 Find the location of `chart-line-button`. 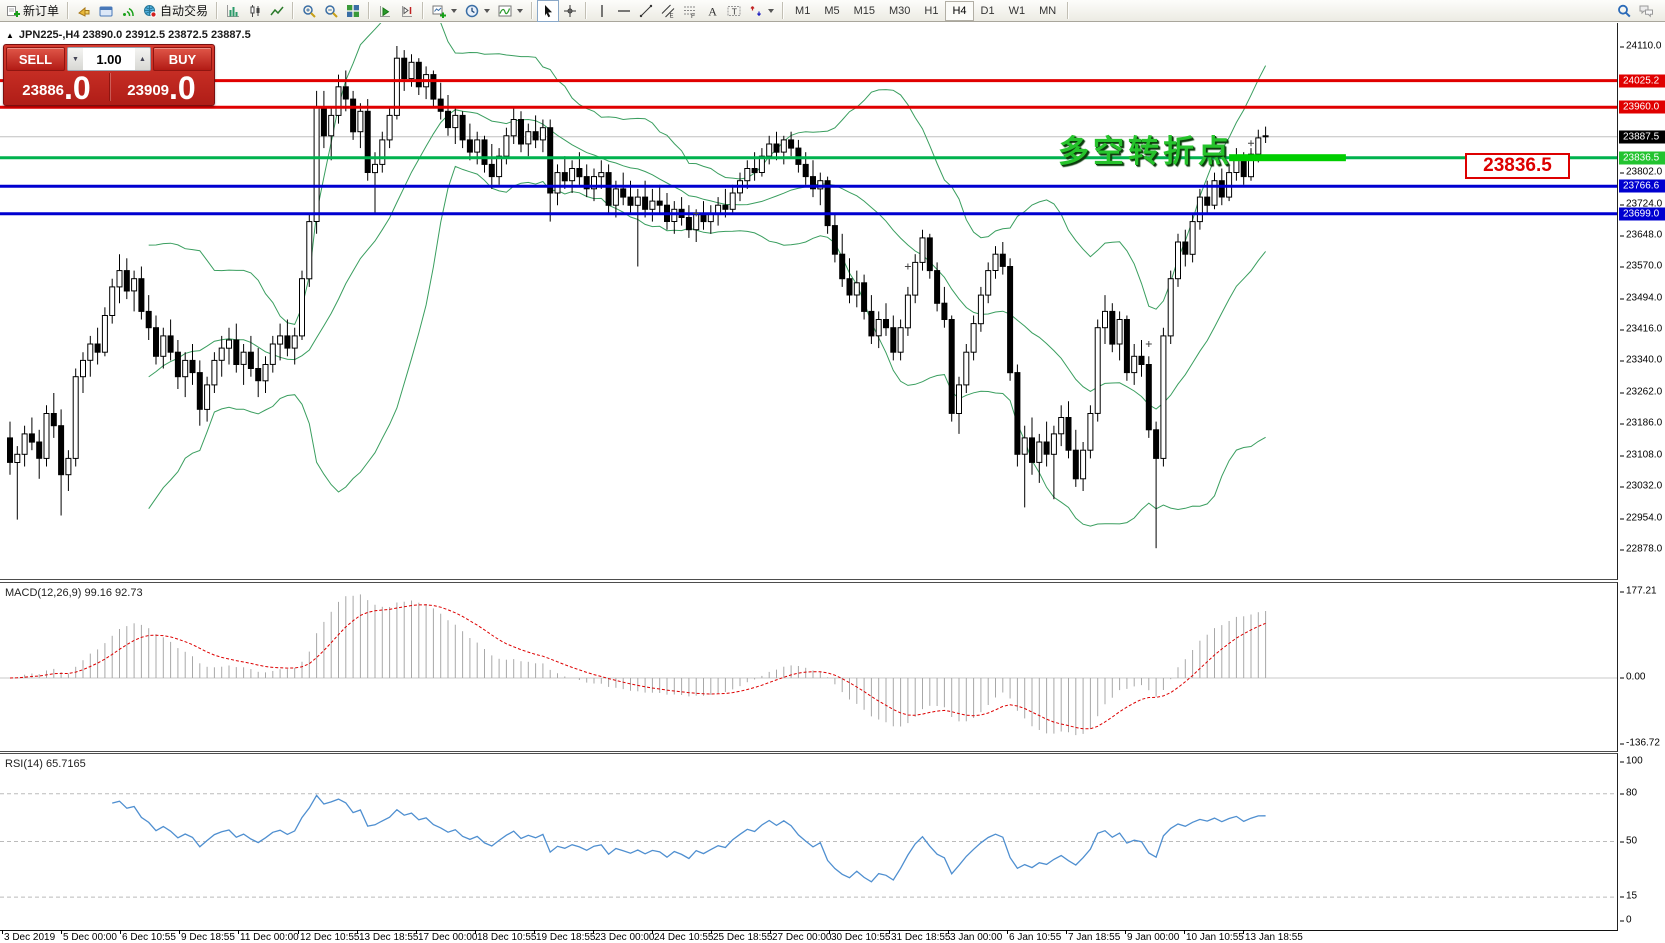

chart-line-button is located at coordinates (277, 11).